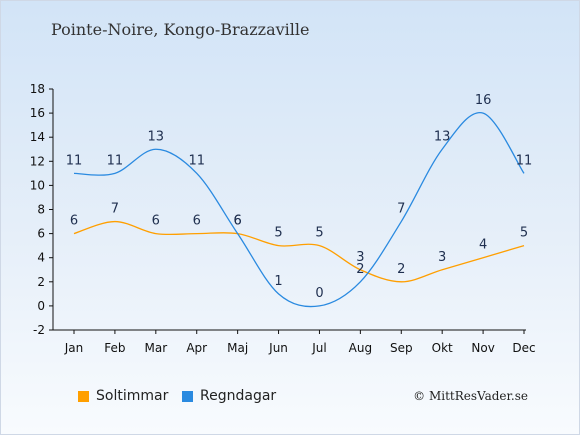  I want to click on legend-label-rain: Regndagar, so click(238, 396).